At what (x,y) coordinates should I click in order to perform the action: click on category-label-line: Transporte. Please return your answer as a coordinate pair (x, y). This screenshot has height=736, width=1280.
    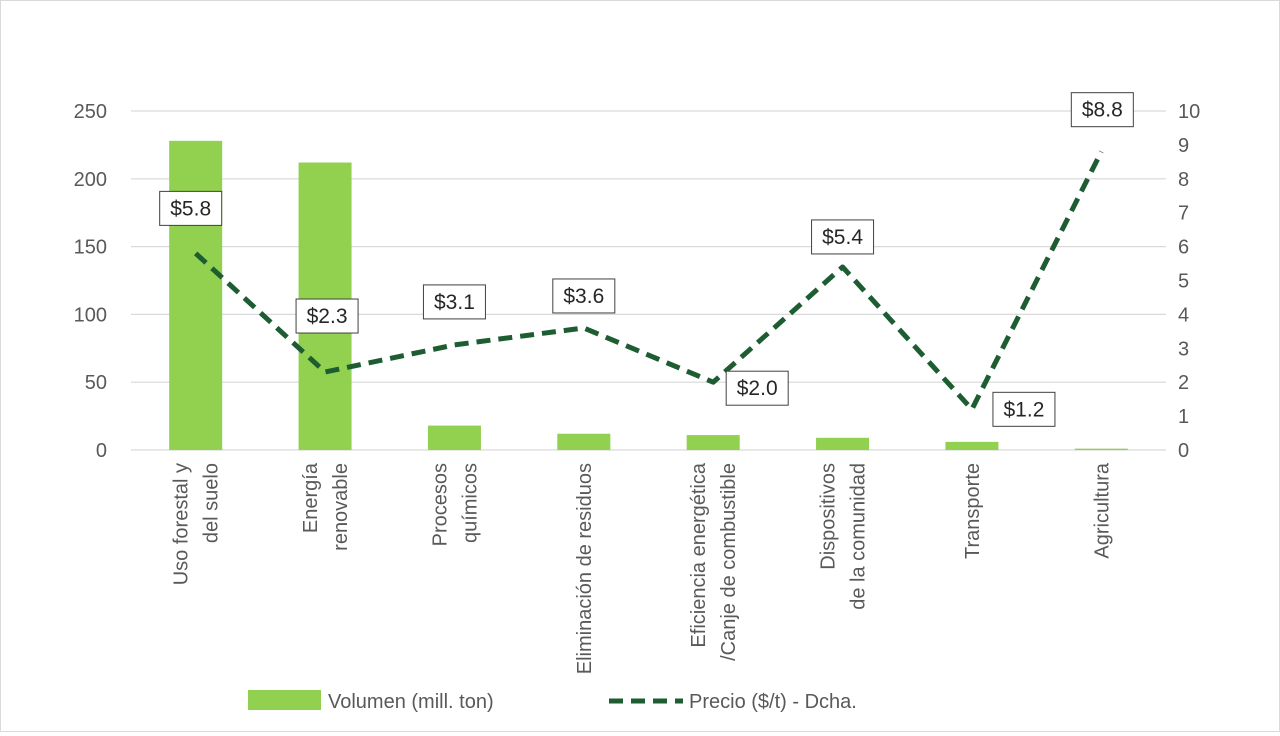
    Looking at the image, I should click on (973, 511).